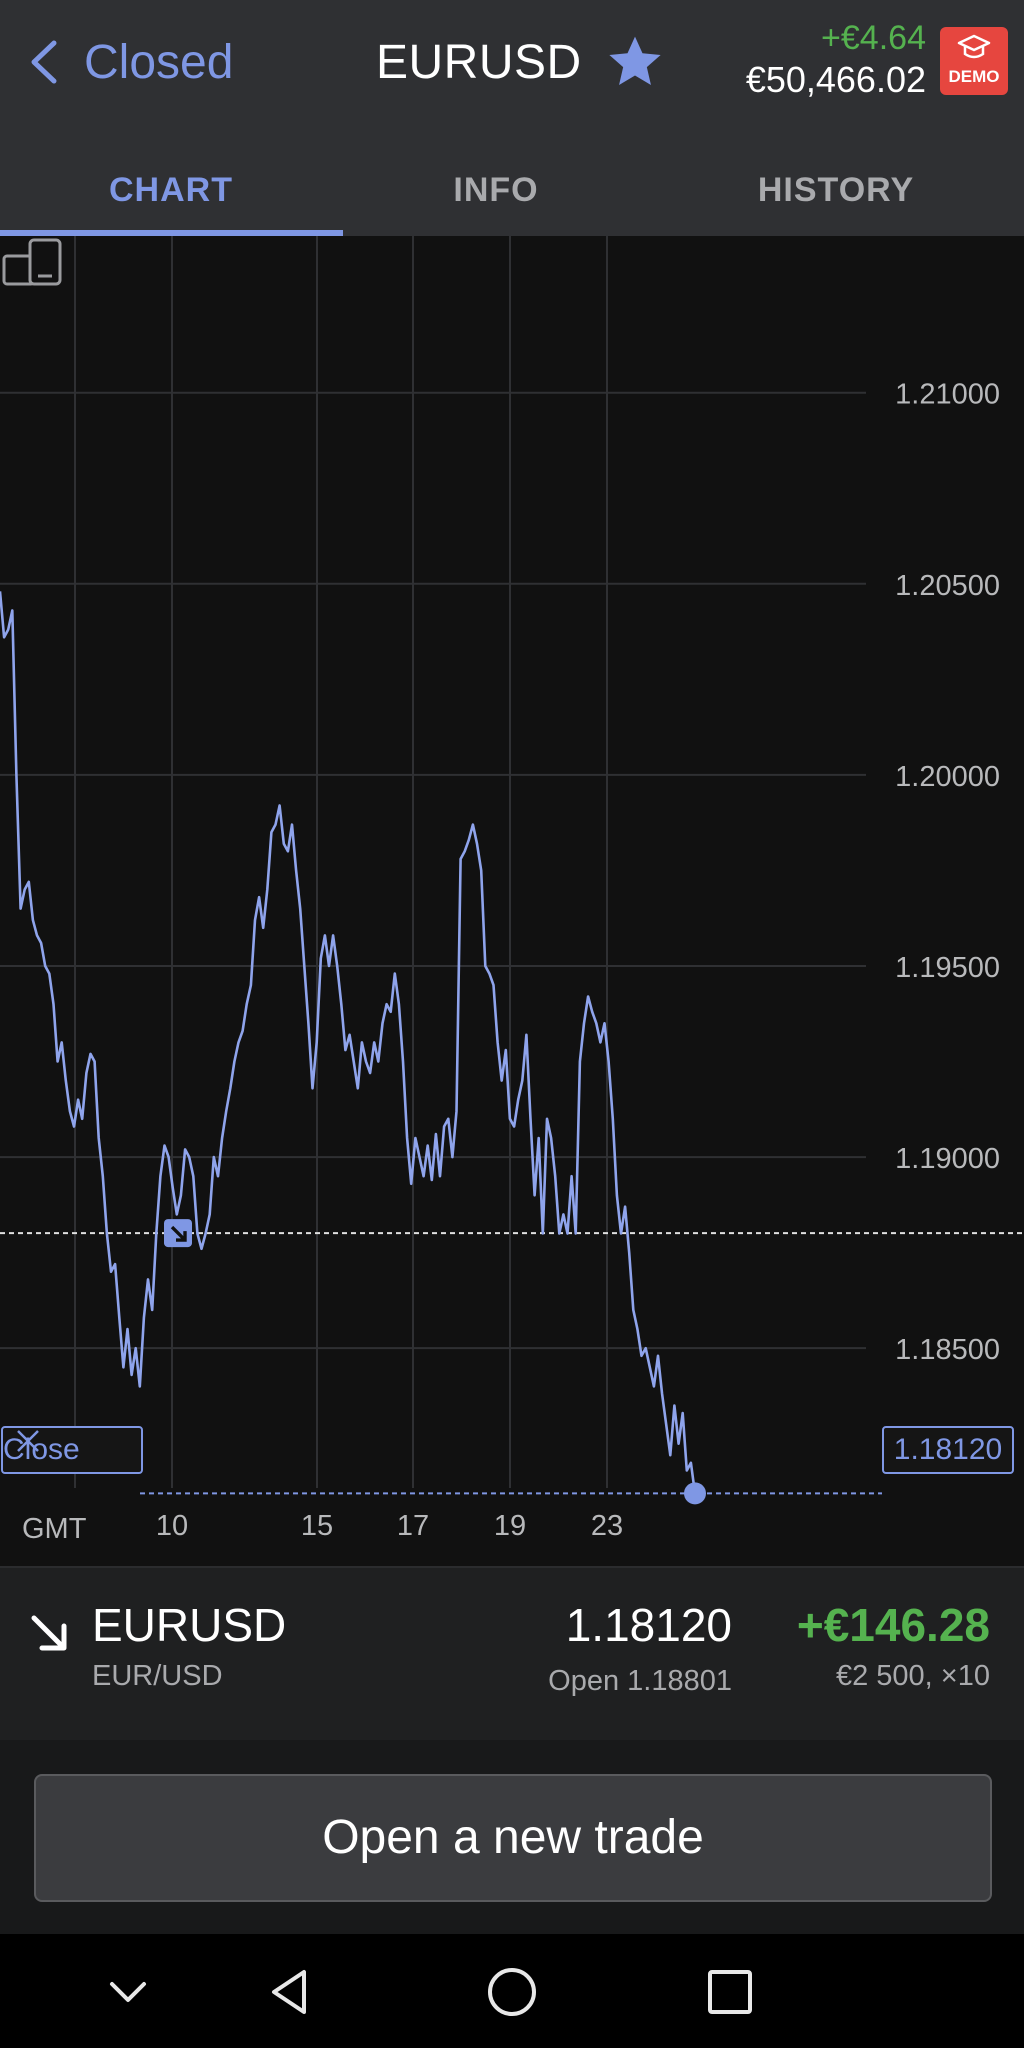  Describe the element at coordinates (730, 1992) in the screenshot. I see `recent-apps-square-icon` at that location.